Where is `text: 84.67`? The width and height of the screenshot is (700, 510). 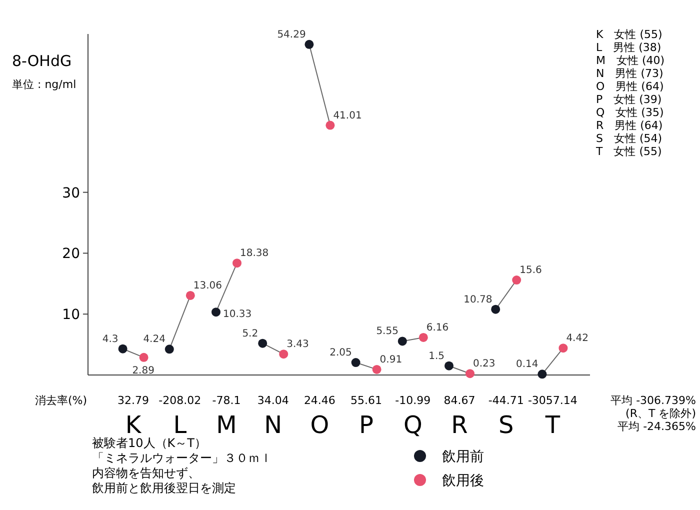
text: 84.67 is located at coordinates (460, 400).